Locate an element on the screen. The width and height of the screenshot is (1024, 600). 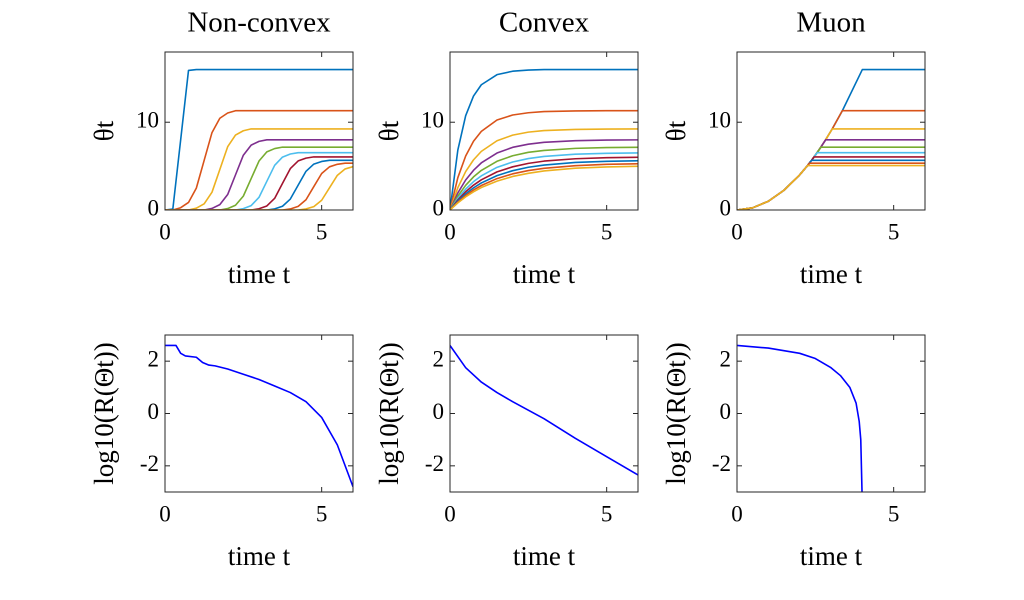
subplot: 0 5 0 10 Muon time t θt is located at coordinates (793, 148).